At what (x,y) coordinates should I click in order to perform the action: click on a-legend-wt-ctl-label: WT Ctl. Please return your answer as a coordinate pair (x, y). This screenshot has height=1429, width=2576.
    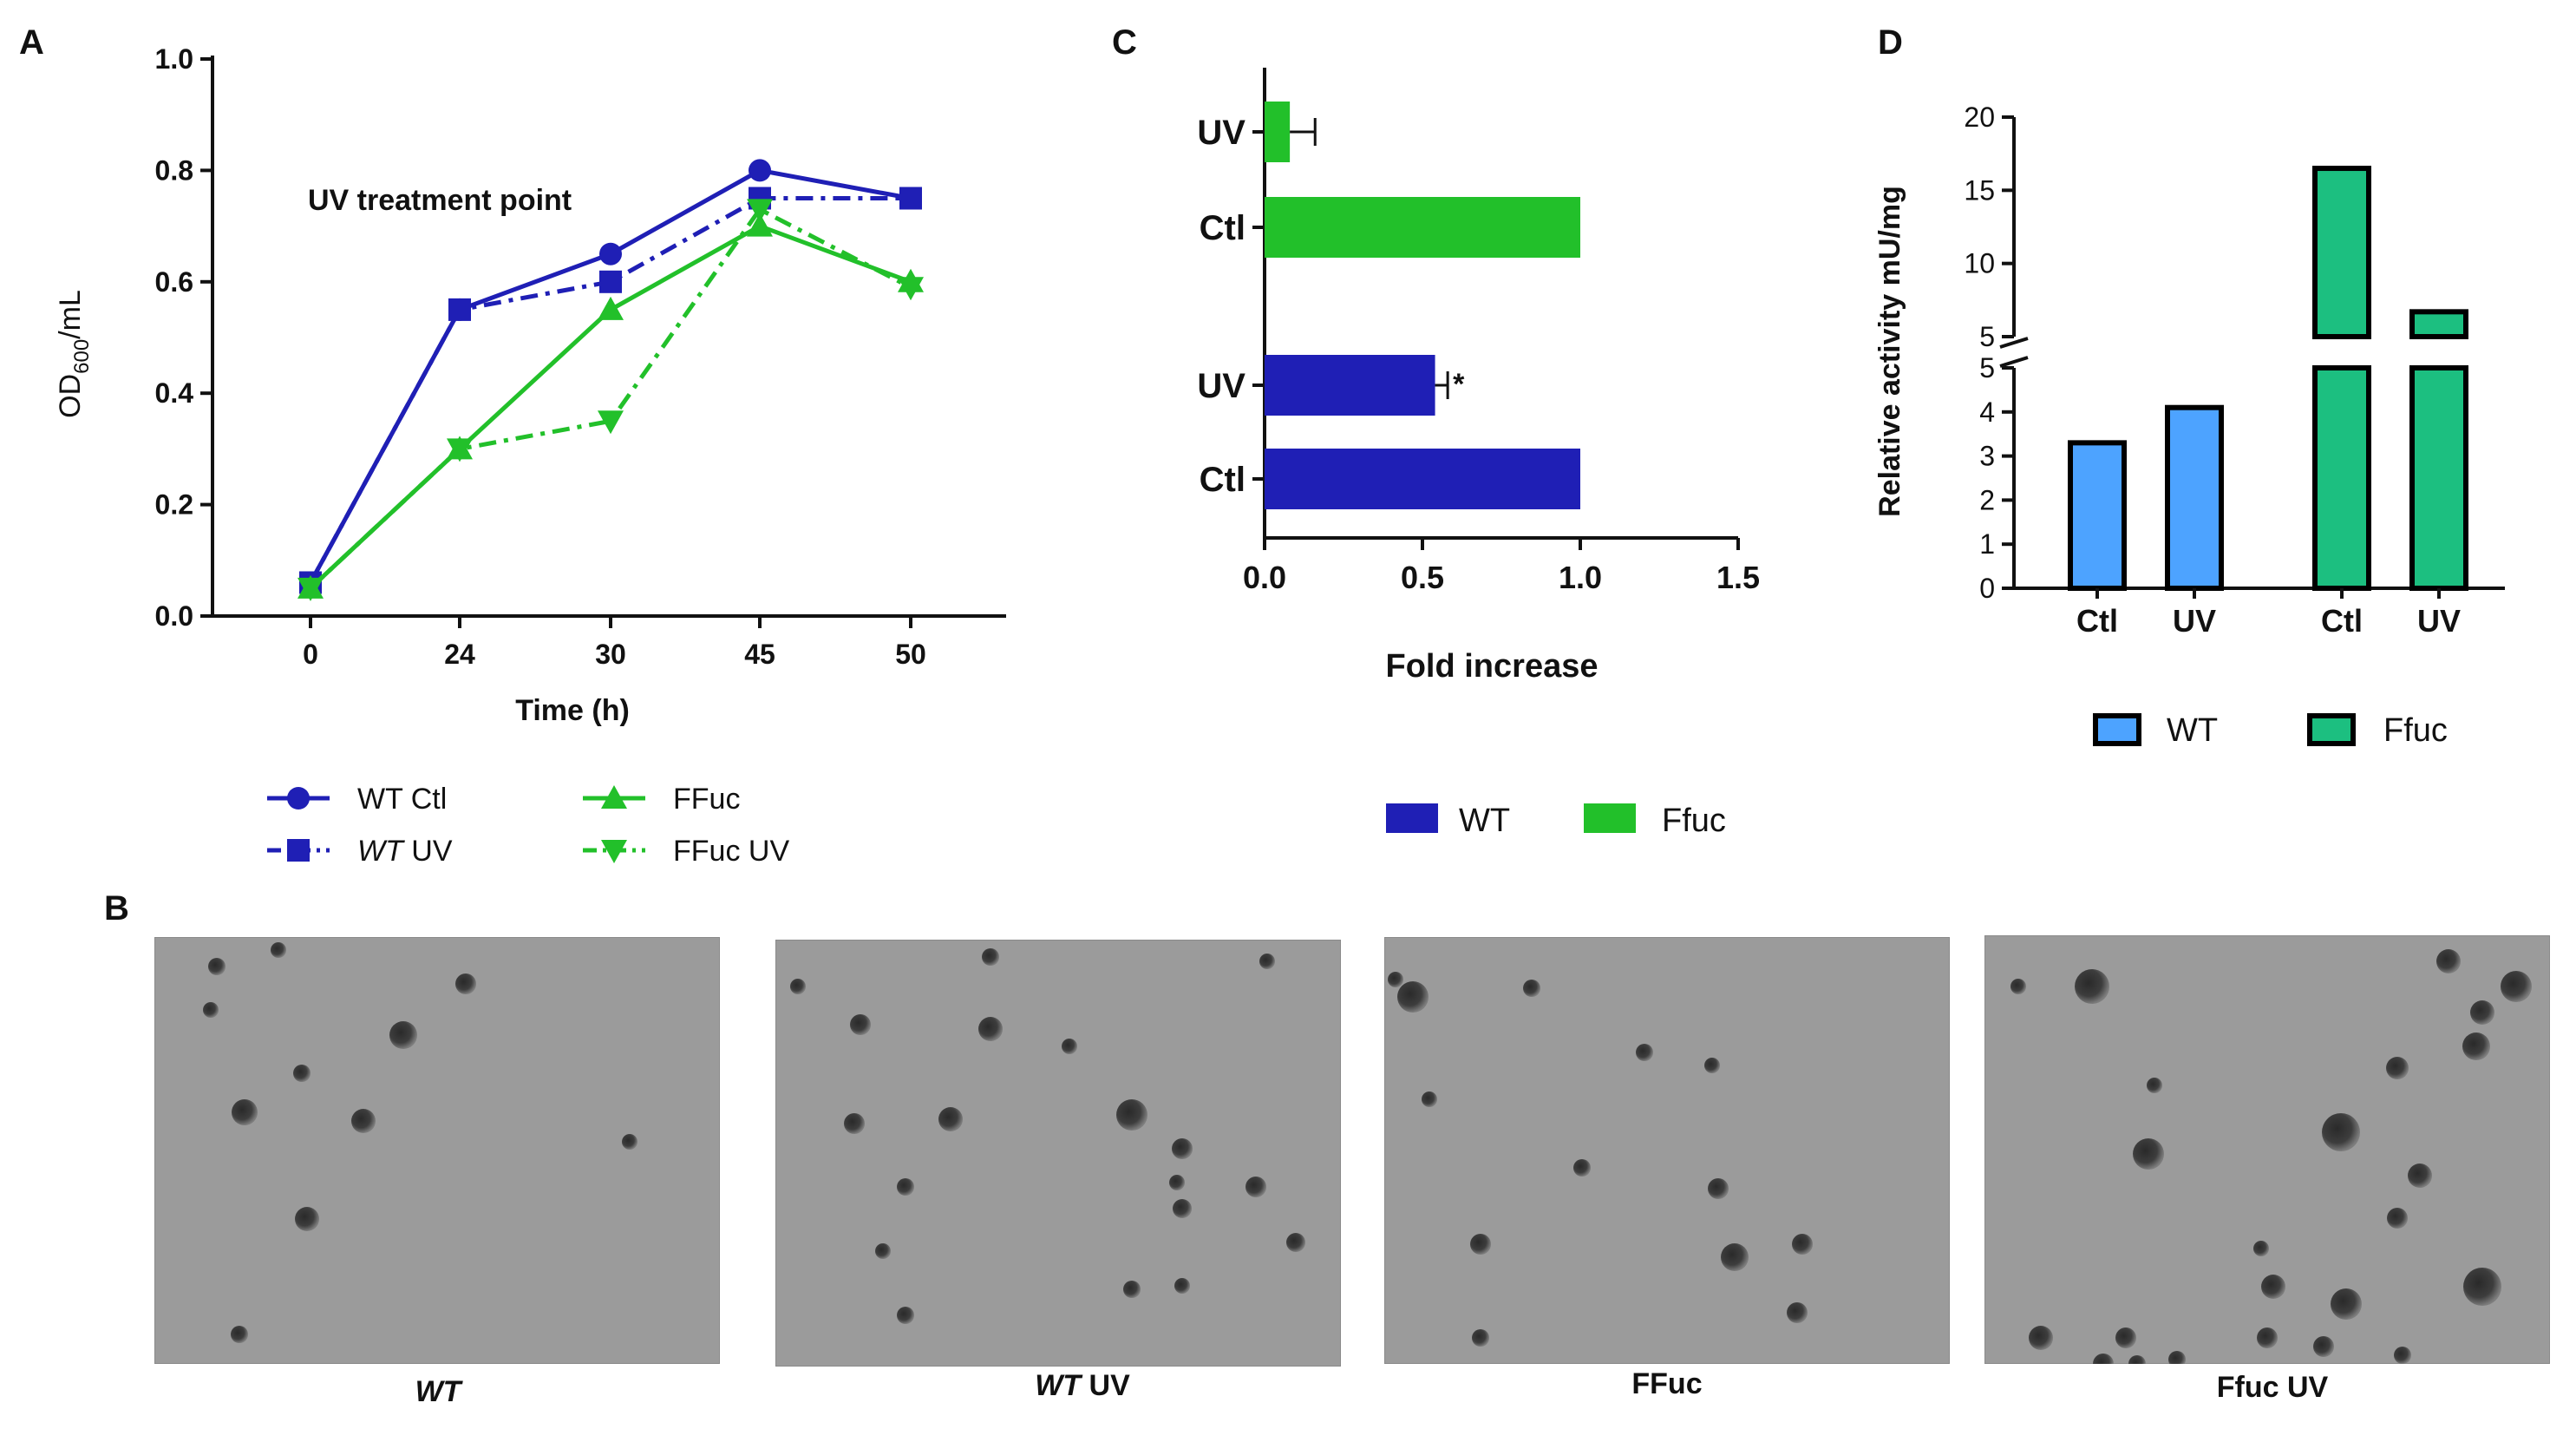
    Looking at the image, I should click on (402, 799).